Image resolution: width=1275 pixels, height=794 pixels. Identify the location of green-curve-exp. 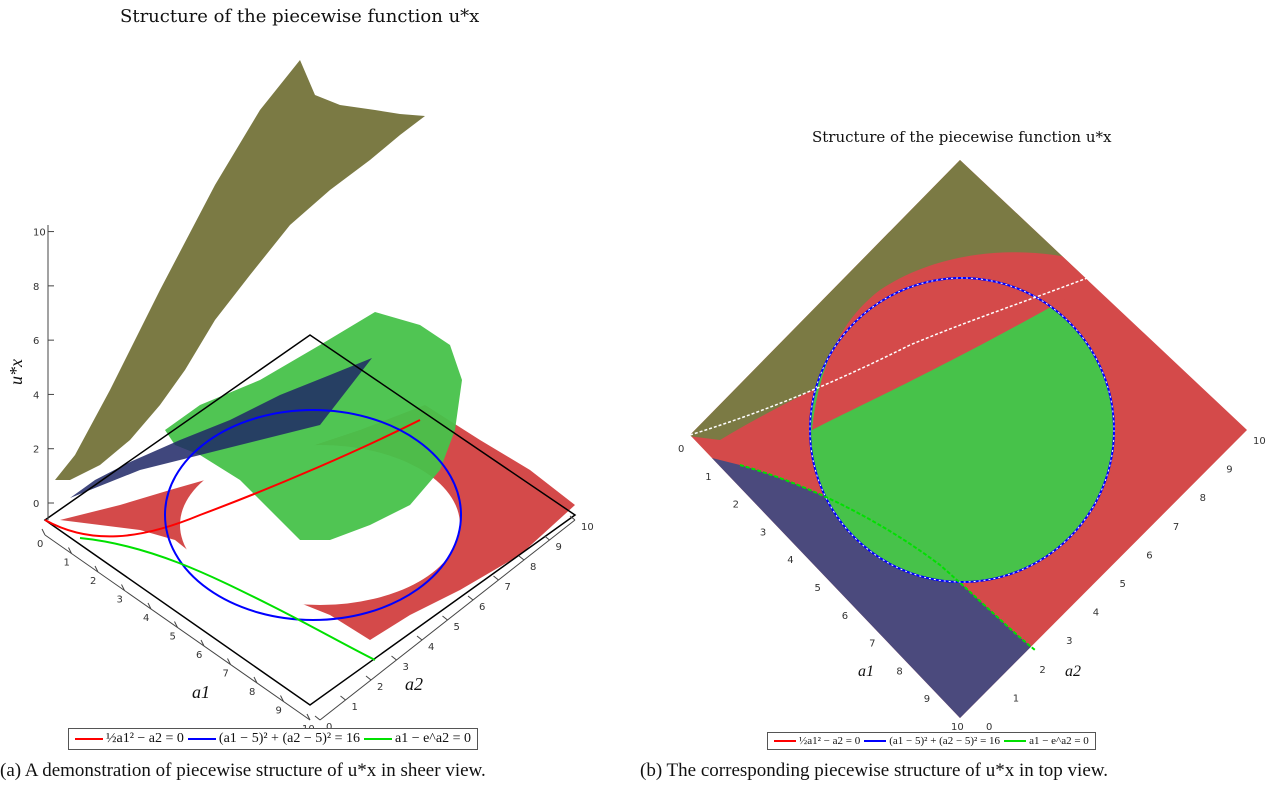
(227, 599).